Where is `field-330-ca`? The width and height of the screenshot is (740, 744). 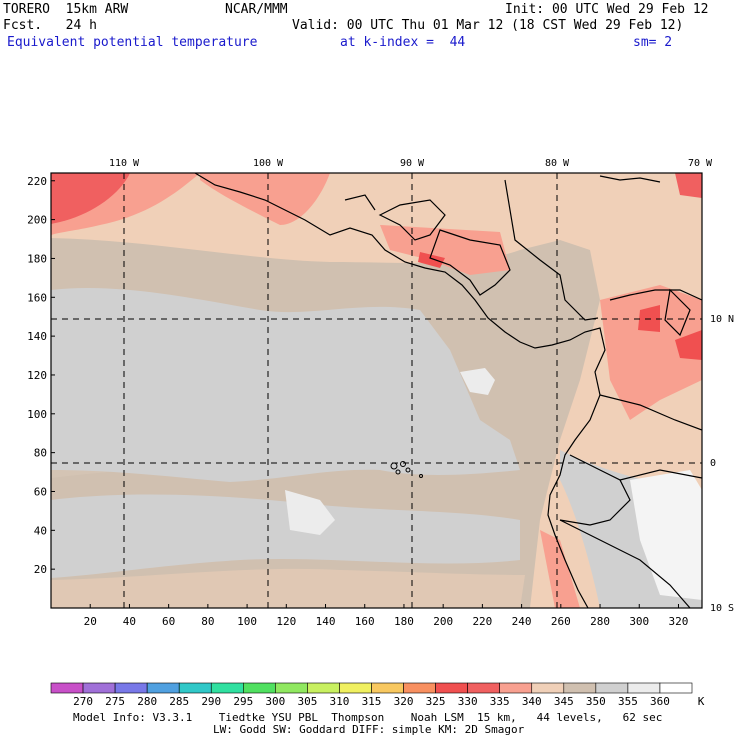
field-330-ca is located at coordinates (431, 260).